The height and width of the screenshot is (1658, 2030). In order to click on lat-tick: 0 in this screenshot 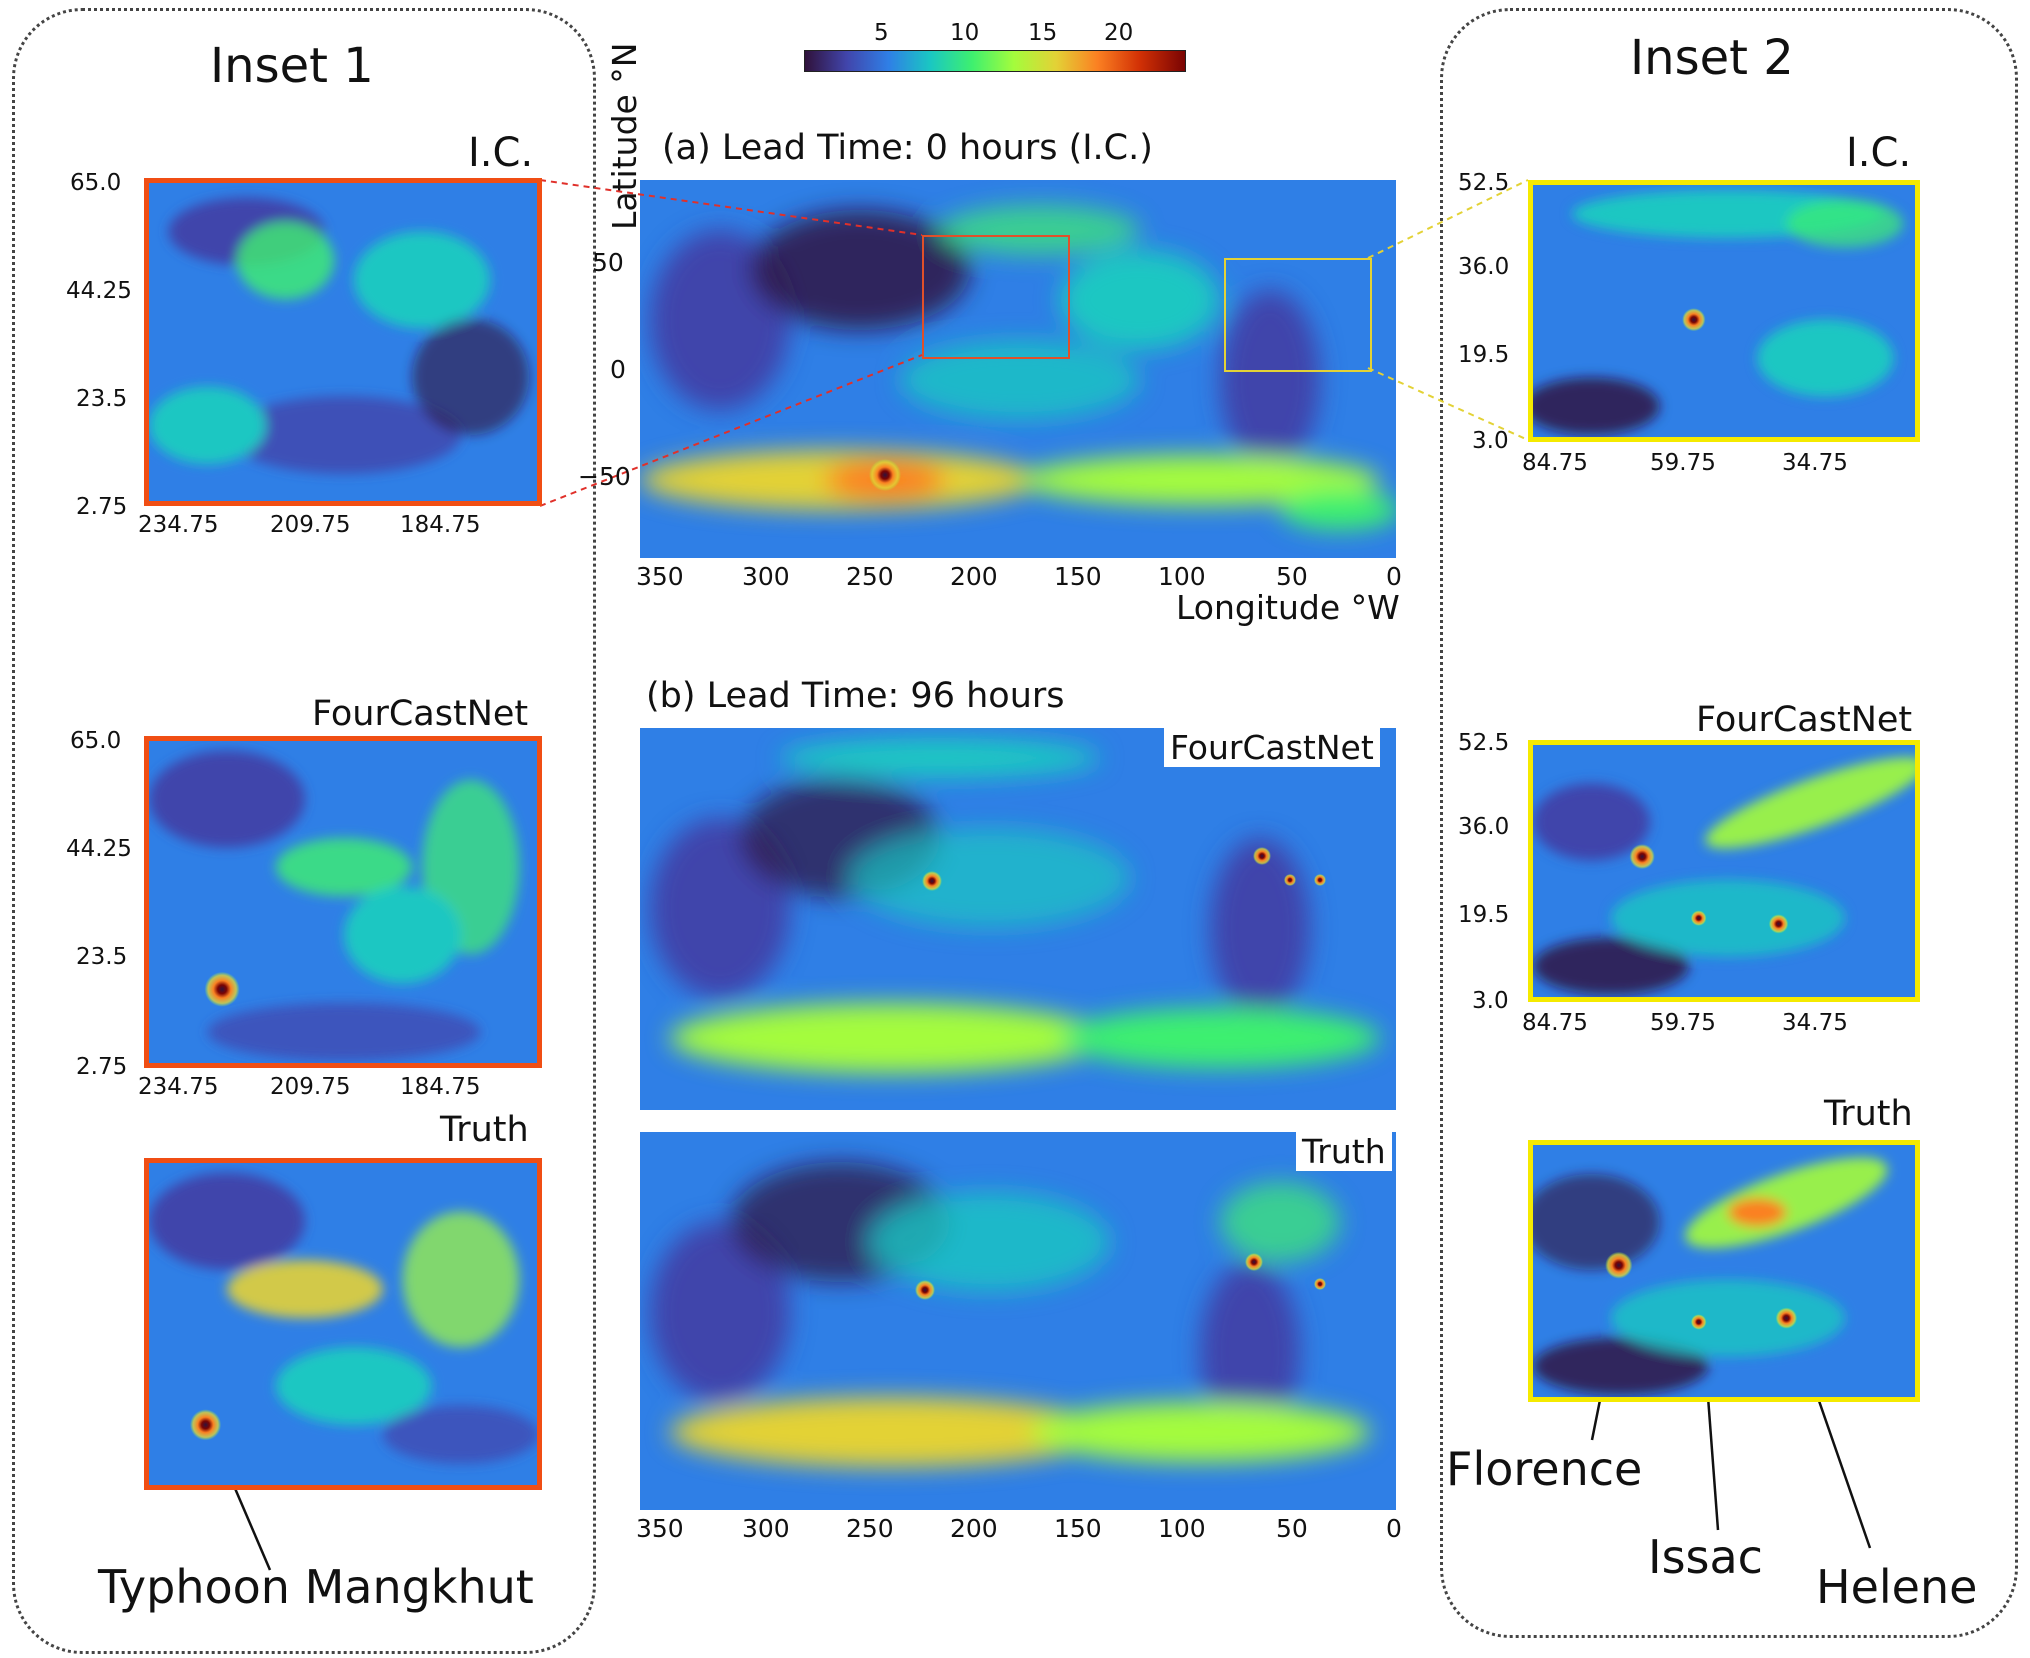, I will do `click(618, 369)`.